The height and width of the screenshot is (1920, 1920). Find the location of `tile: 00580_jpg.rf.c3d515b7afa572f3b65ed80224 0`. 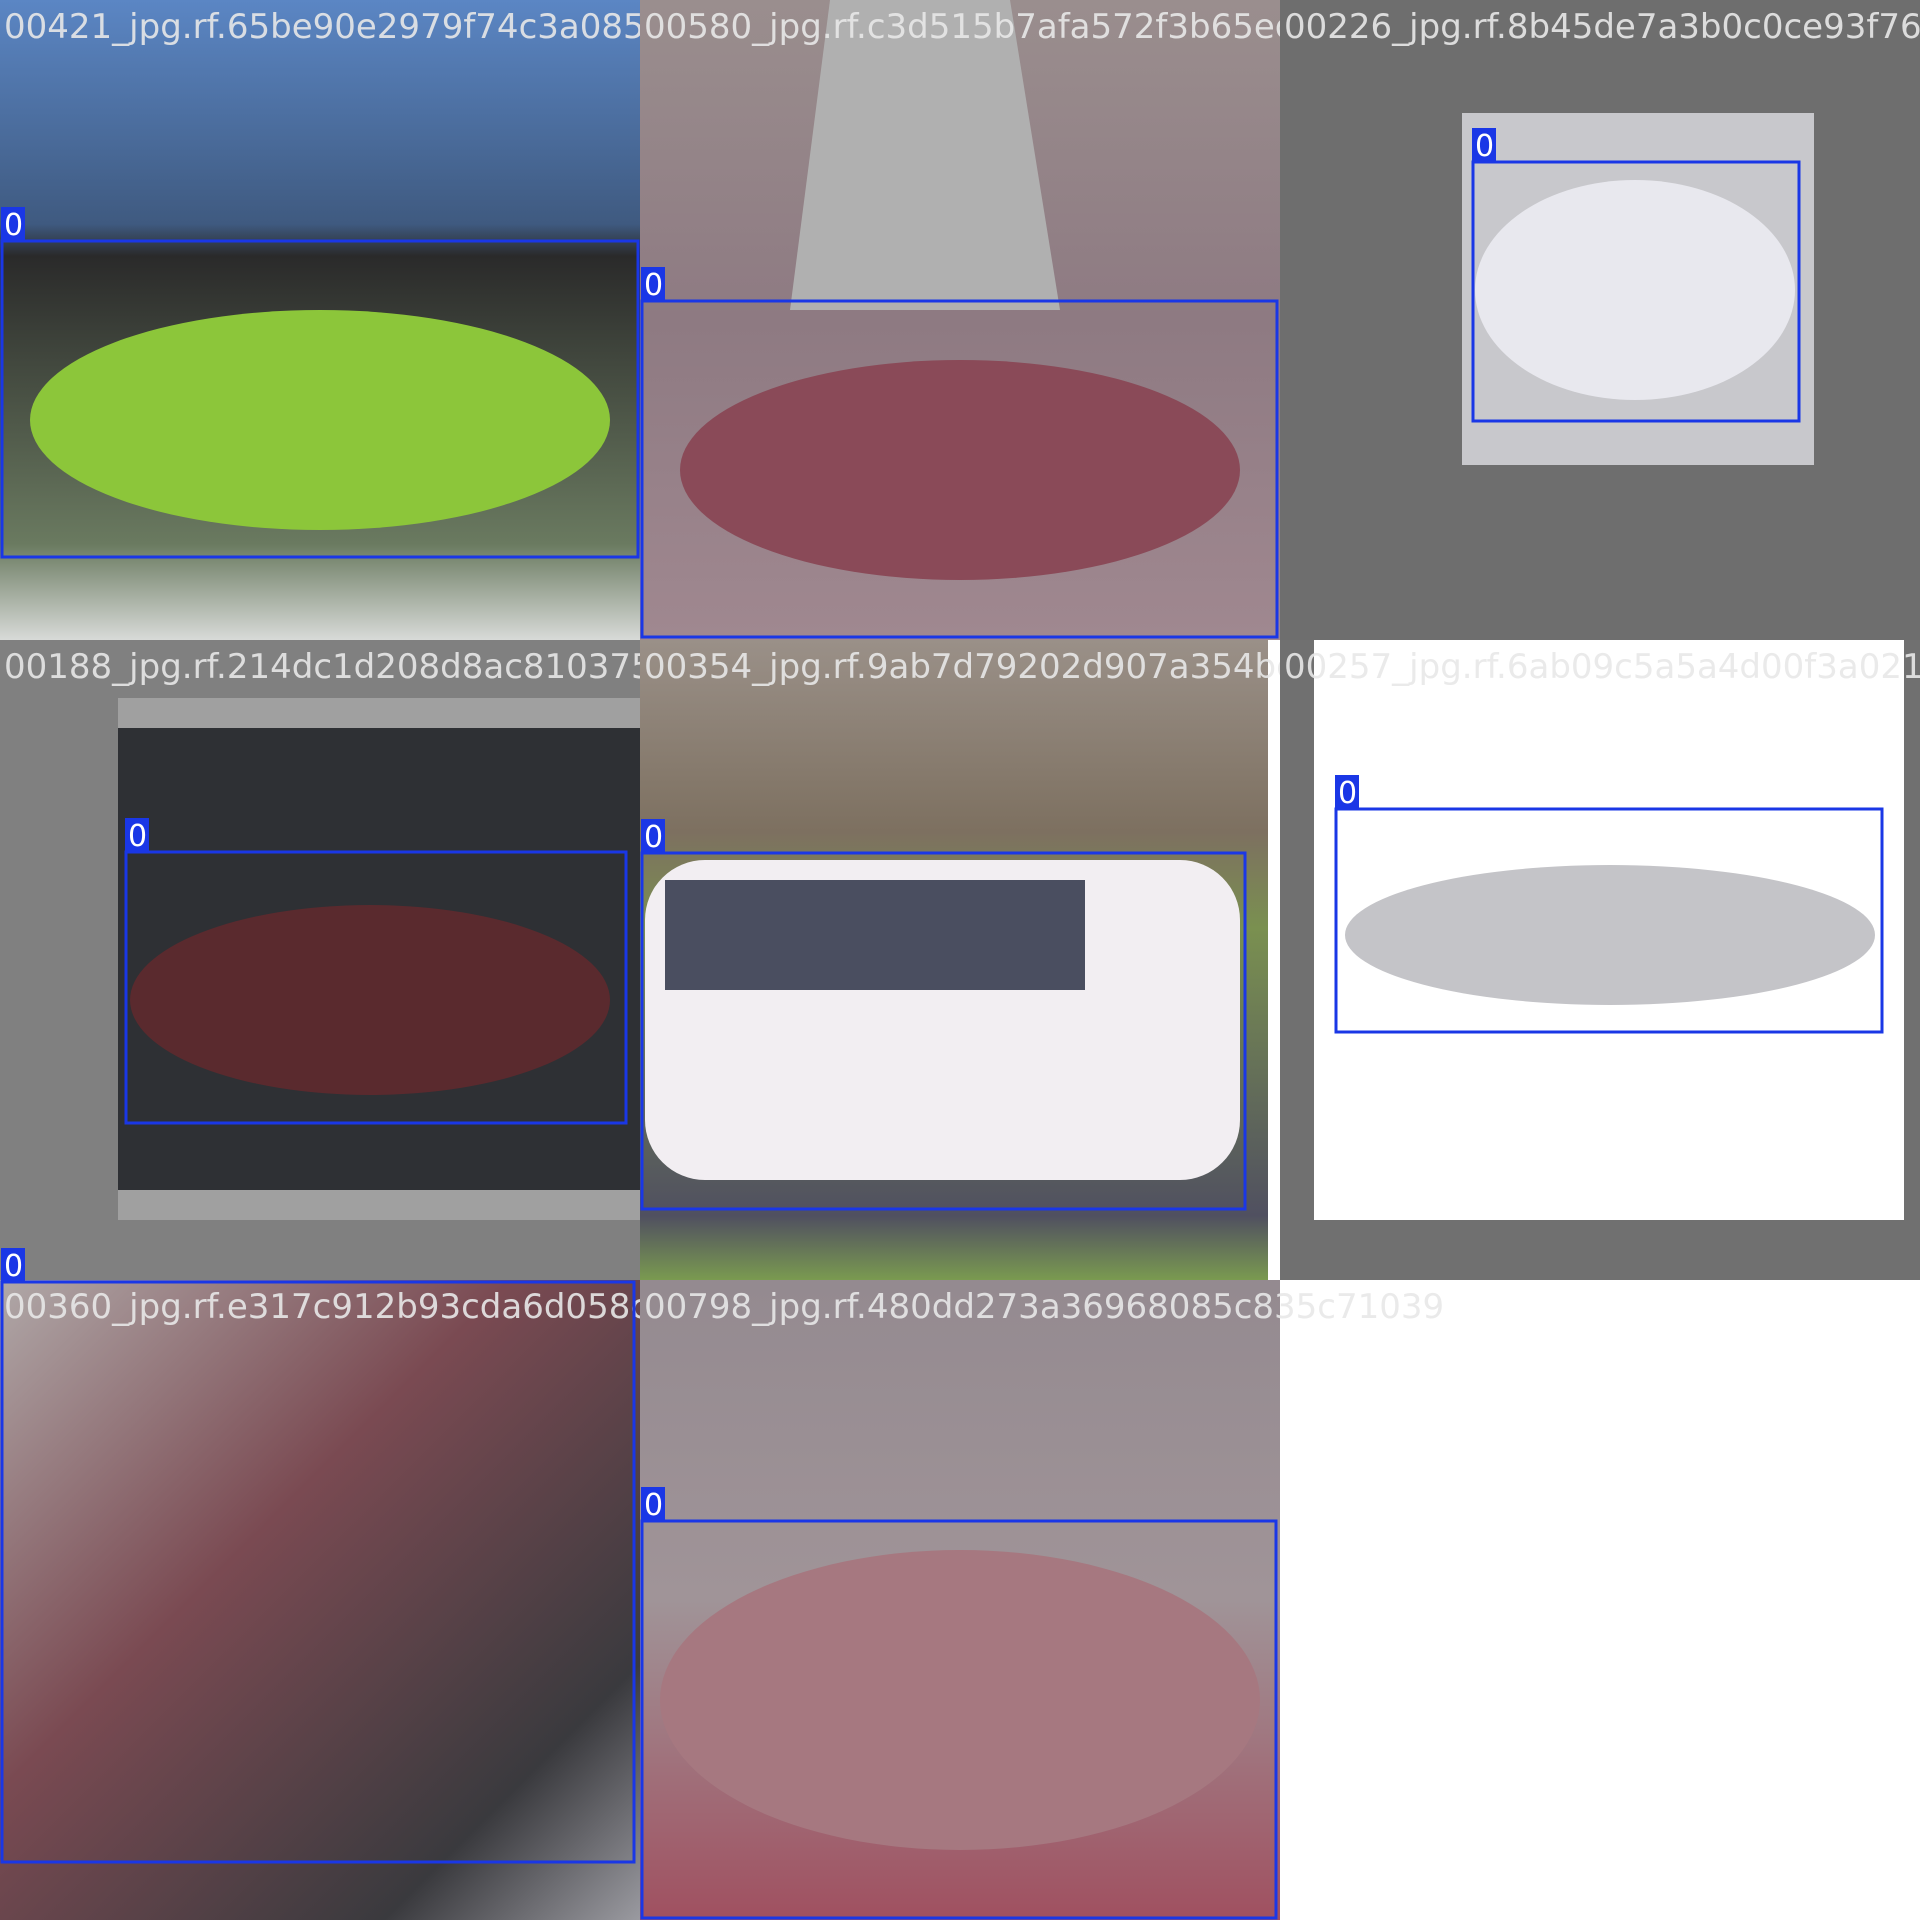

tile: 00580_jpg.rf.c3d515b7afa572f3b65ed80224 0 is located at coordinates (1022, 320).